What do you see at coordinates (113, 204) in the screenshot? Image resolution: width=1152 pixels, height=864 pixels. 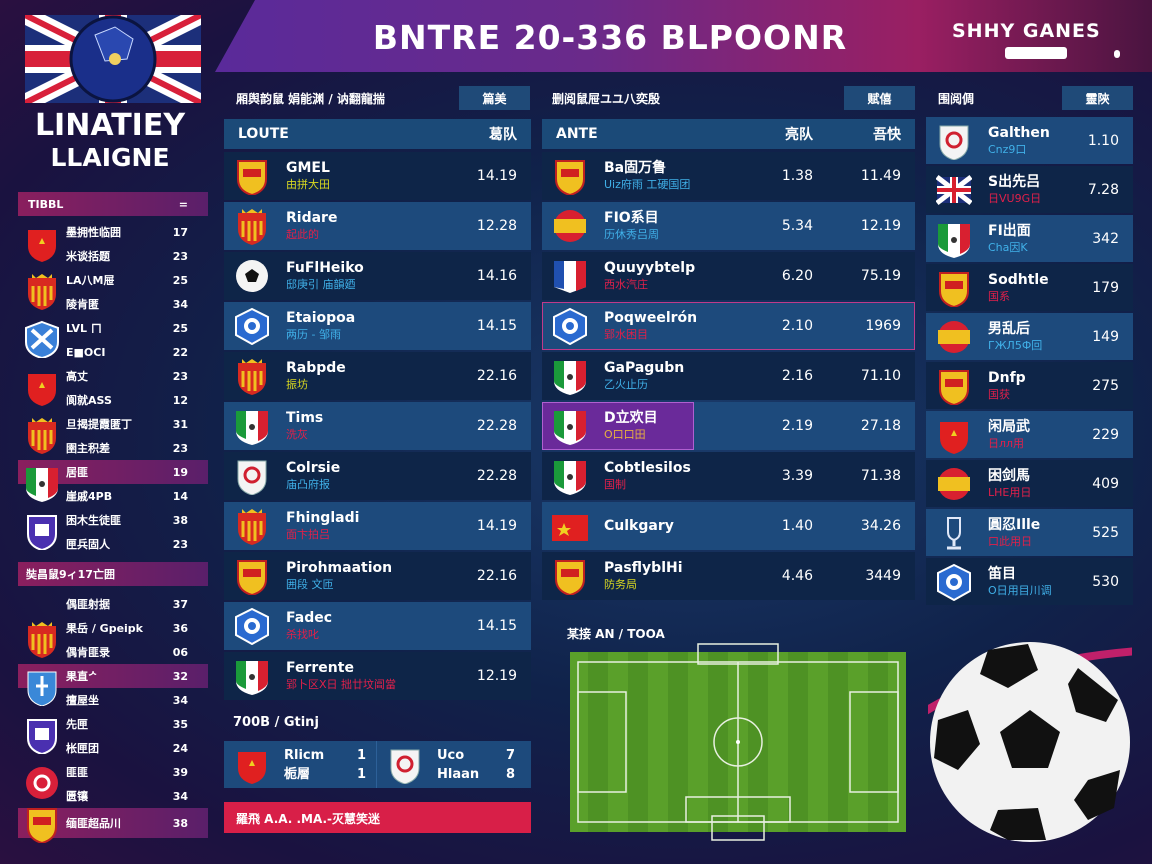 I see `sidebar-header: TIBBL =` at bounding box center [113, 204].